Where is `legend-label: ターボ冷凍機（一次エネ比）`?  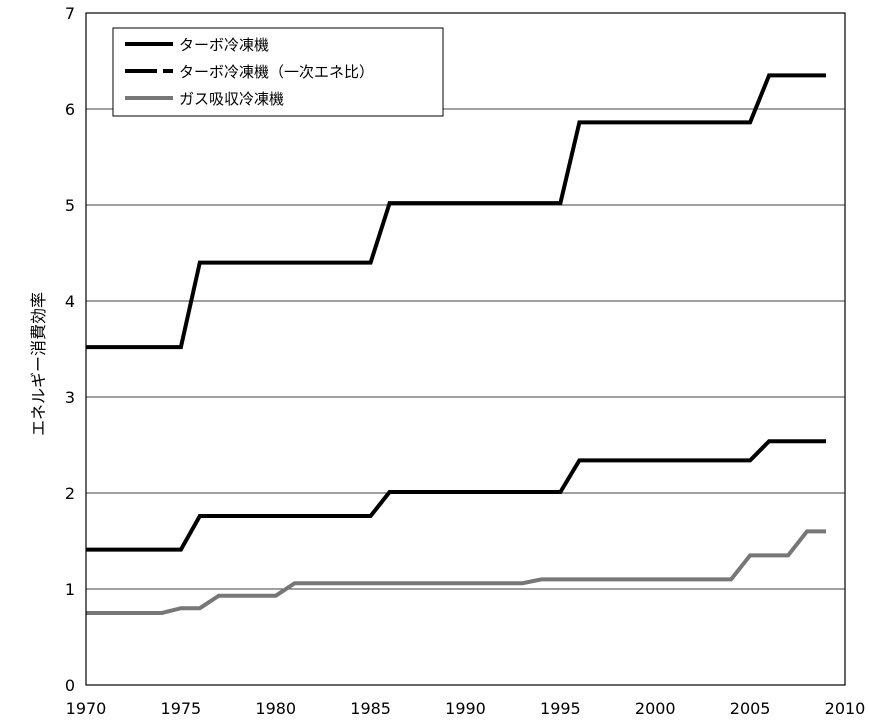 legend-label: ターボ冷凍機（一次エネ比） is located at coordinates (276, 72).